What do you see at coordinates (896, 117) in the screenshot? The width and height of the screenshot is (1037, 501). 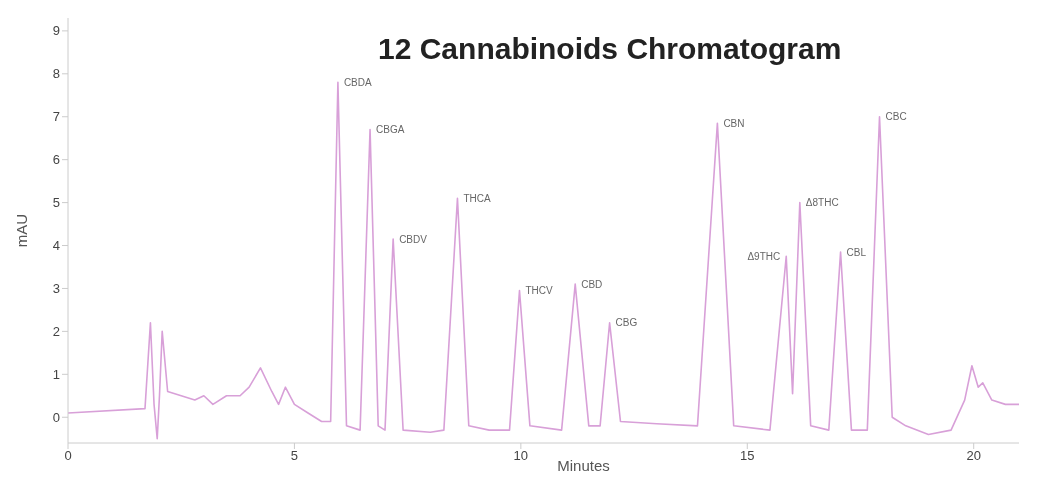 I see `annotation: CBC` at bounding box center [896, 117].